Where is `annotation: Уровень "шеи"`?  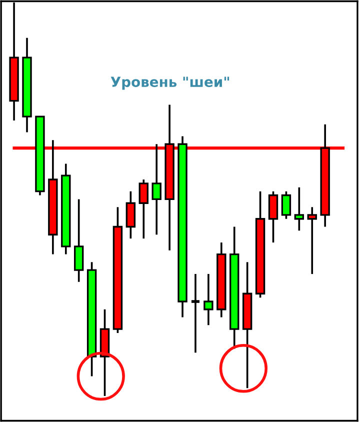
annotation: Уровень "шеи" is located at coordinates (170, 83).